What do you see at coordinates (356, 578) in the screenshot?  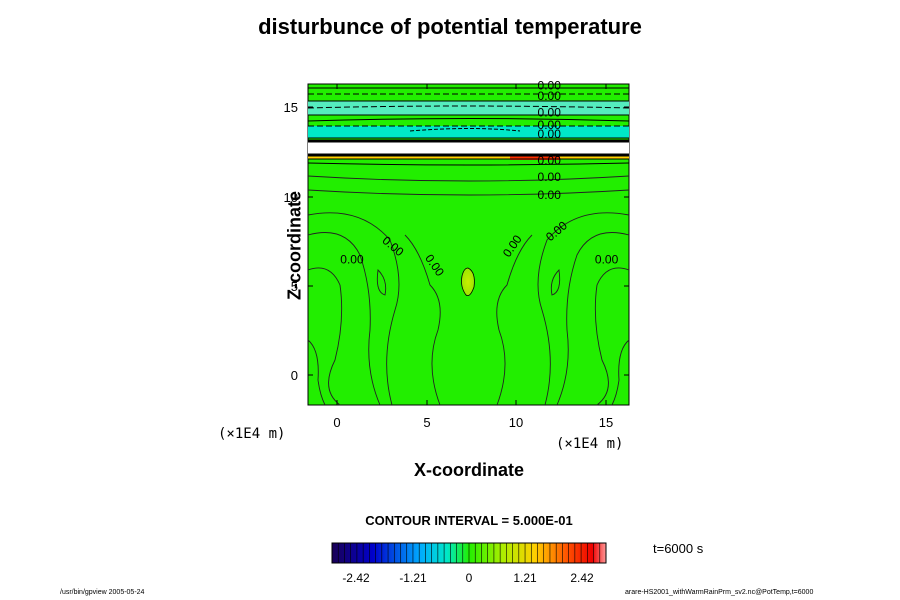 I see `colorbar-tick-label: -2.42` at bounding box center [356, 578].